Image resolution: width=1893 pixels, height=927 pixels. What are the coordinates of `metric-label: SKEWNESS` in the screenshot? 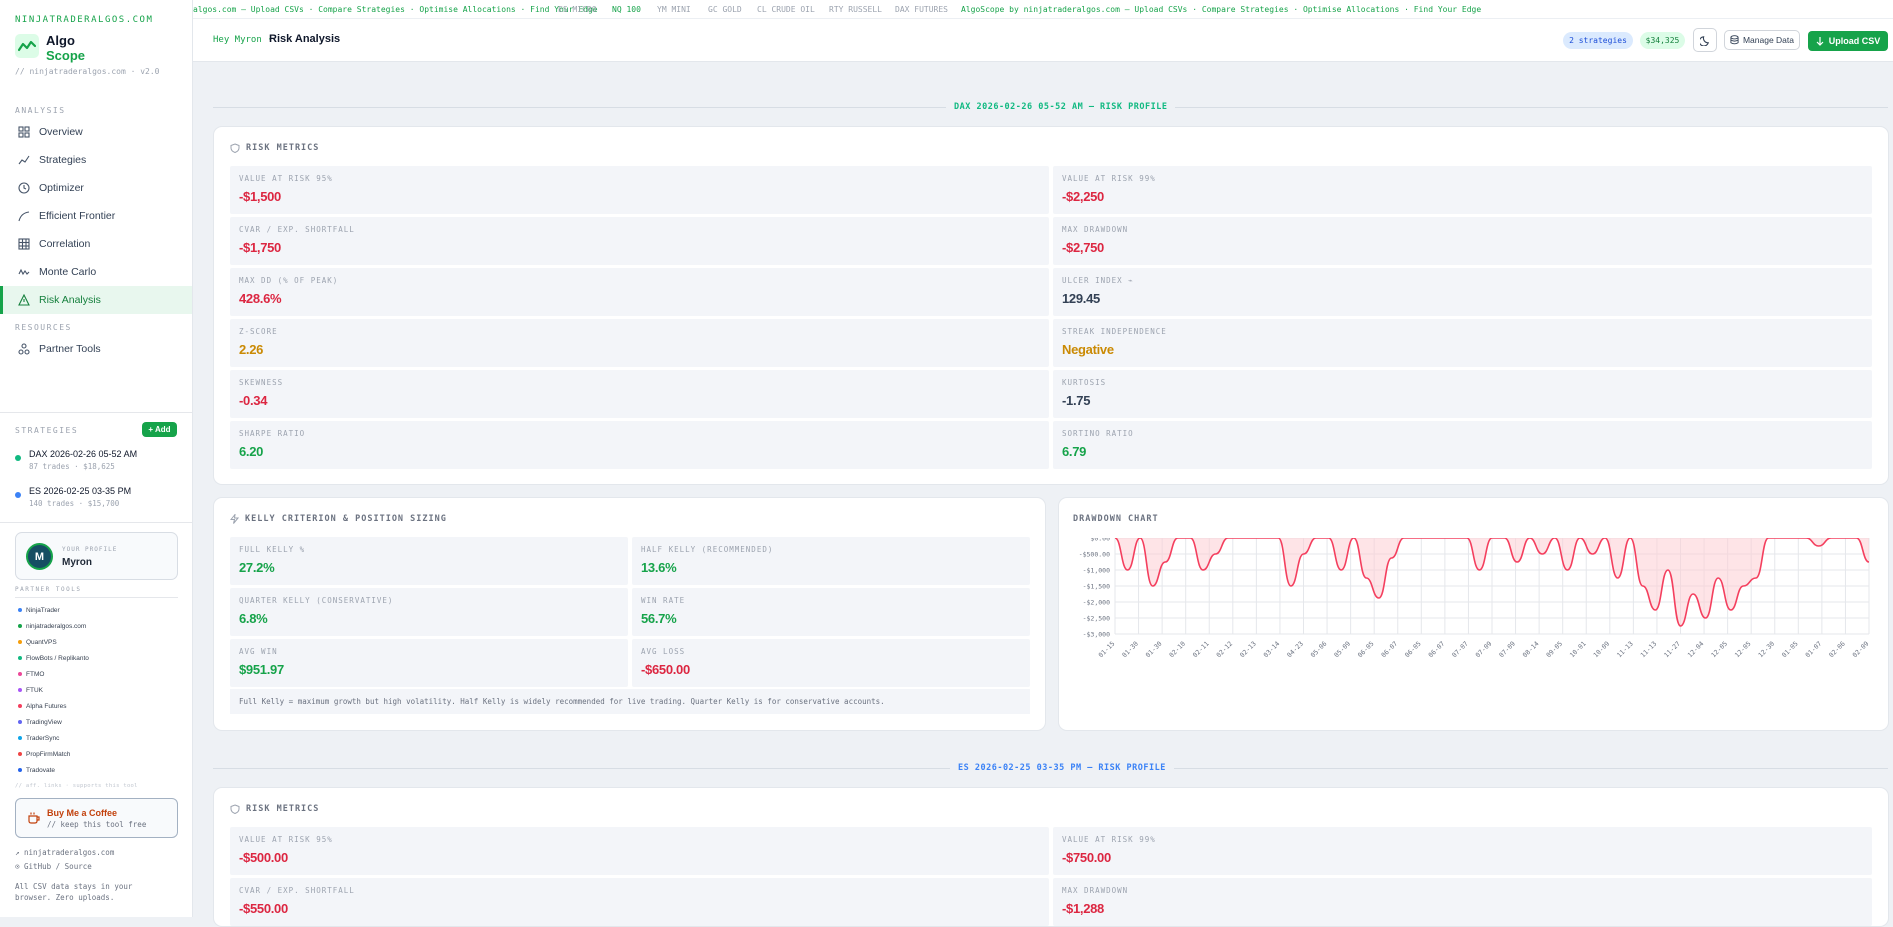 It's located at (261, 382).